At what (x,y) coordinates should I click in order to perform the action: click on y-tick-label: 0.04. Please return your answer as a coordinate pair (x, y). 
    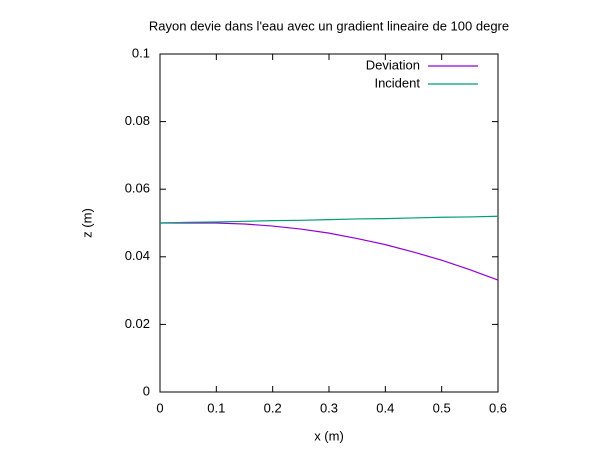
    Looking at the image, I should click on (137, 255).